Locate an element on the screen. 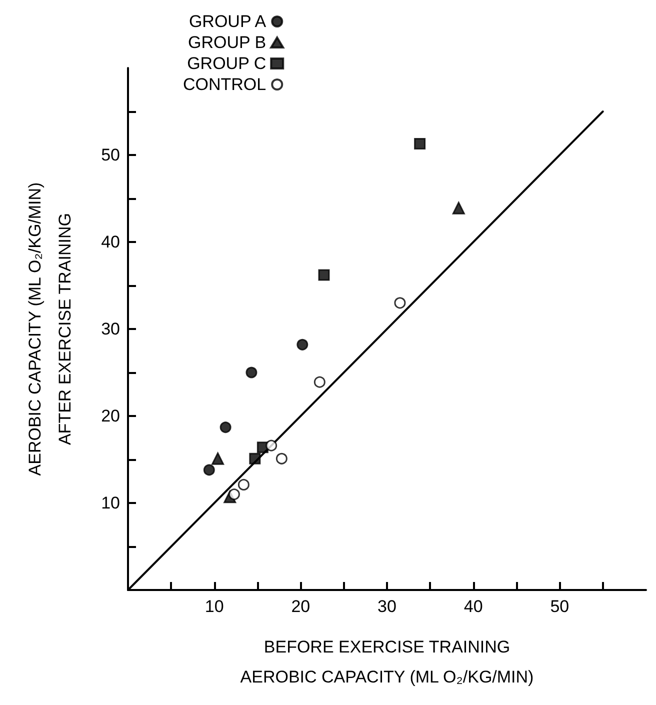 The height and width of the screenshot is (705, 656). y-tick-label: 50 is located at coordinates (110, 155).